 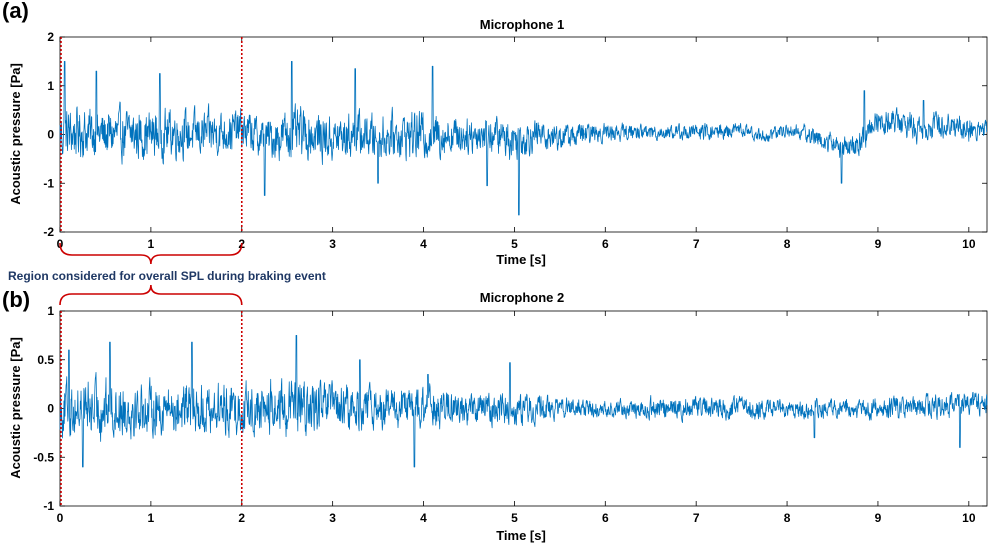 I want to click on region-bracket-bottom, so click(x=151, y=295).